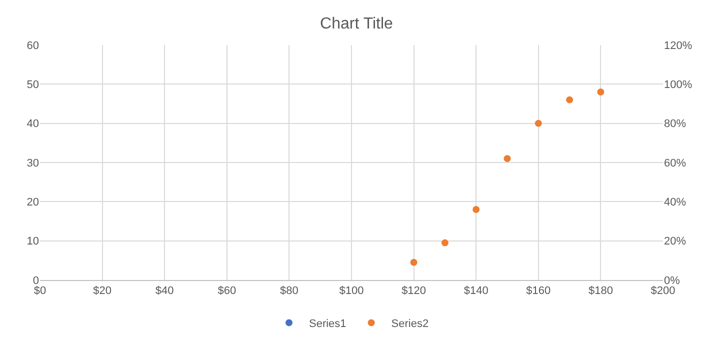 The height and width of the screenshot is (349, 713). Describe the element at coordinates (675, 242) in the screenshot. I see `y2-tick-label: 20%` at that location.